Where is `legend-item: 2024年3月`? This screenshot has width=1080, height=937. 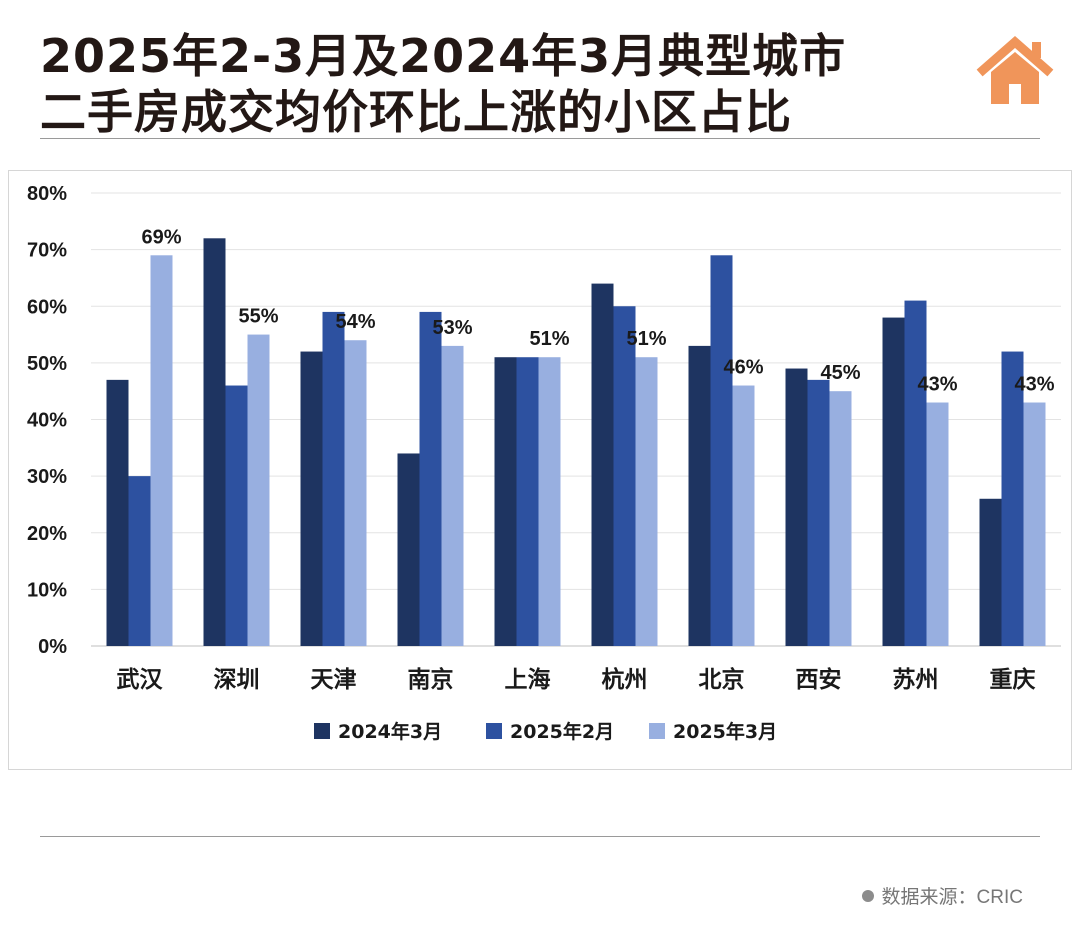 legend-item: 2024年3月 is located at coordinates (378, 731).